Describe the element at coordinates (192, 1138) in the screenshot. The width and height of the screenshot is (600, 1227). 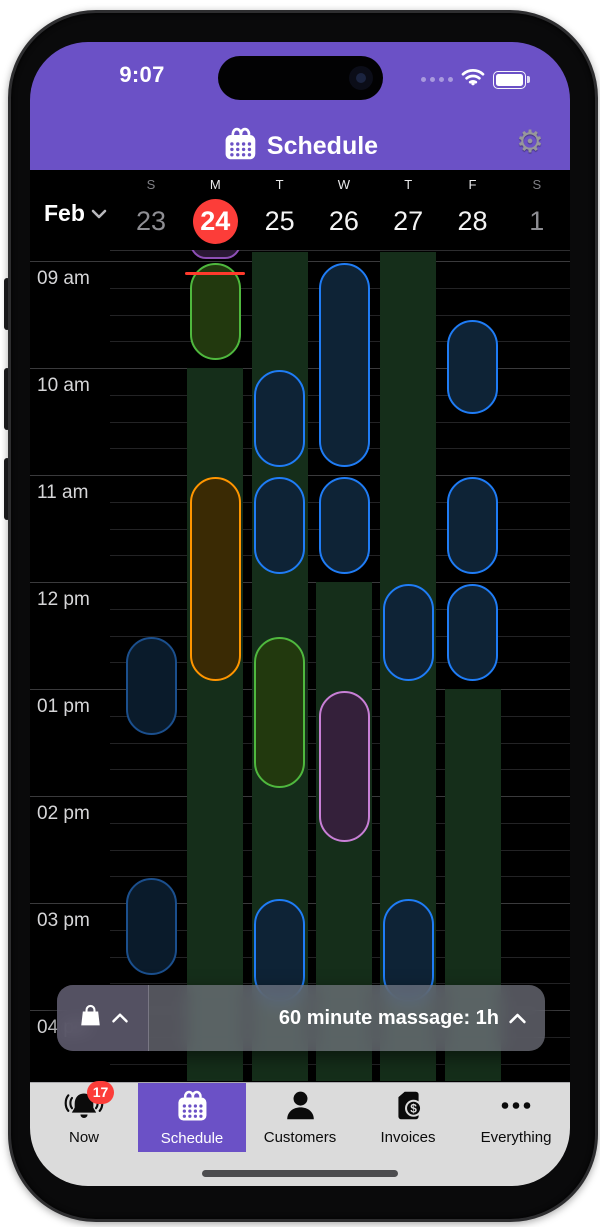
I see `tab-label: Schedule` at that location.